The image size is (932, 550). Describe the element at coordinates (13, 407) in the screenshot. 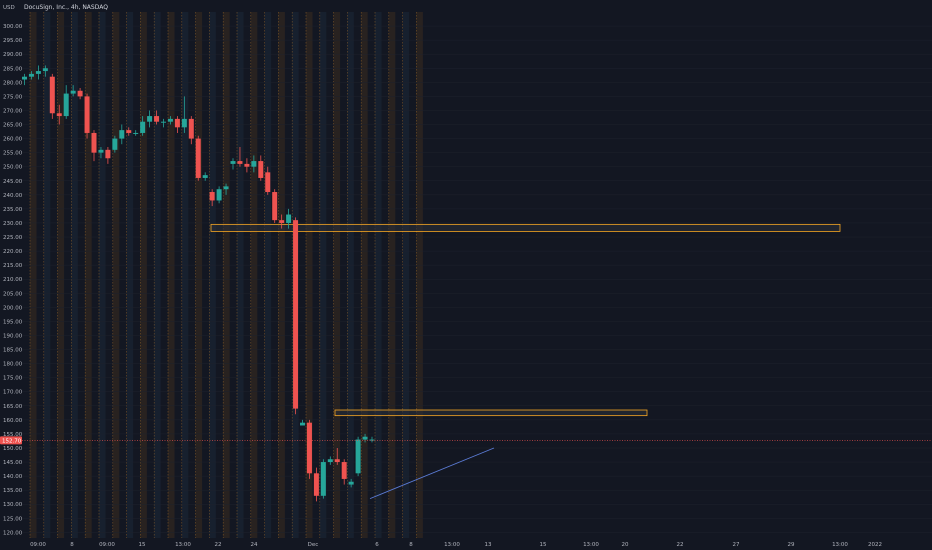

I see `y-tick-label: 165.00` at that location.